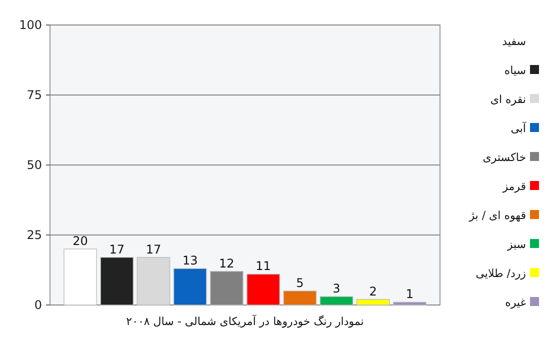 The width and height of the screenshot is (550, 357). Describe the element at coordinates (263, 266) in the screenshot. I see `data-label: 11` at that location.